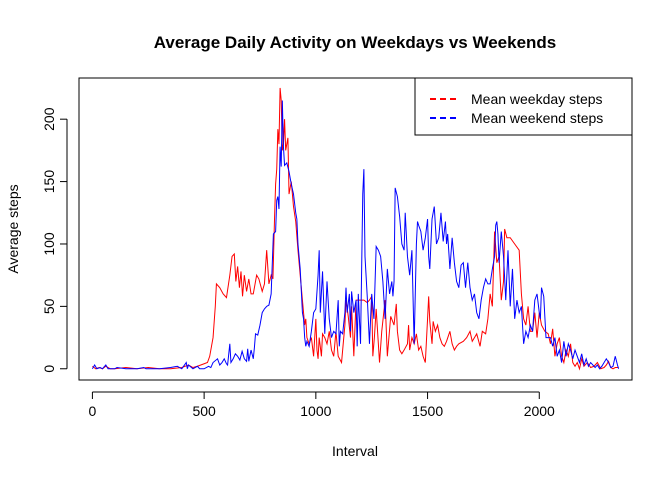 Image resolution: width=672 pixels, height=480 pixels. I want to click on x-tick-label: 2000, so click(539, 411).